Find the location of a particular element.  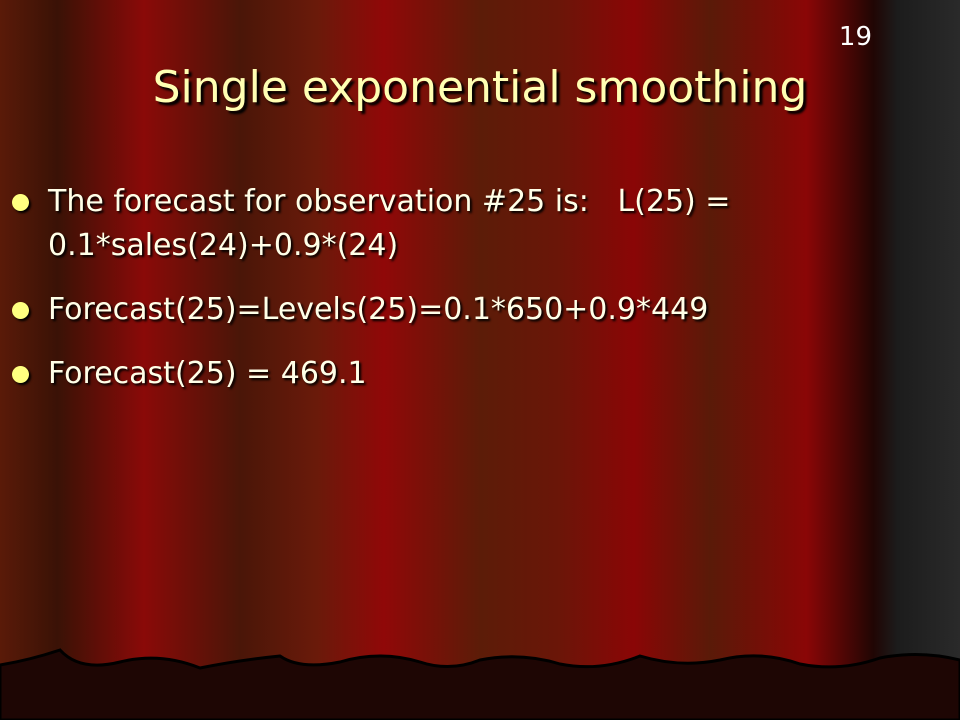

bullet-item: Forecast(25)=Levels(25)=0.1*650+0.9*449 is located at coordinates (440, 310).